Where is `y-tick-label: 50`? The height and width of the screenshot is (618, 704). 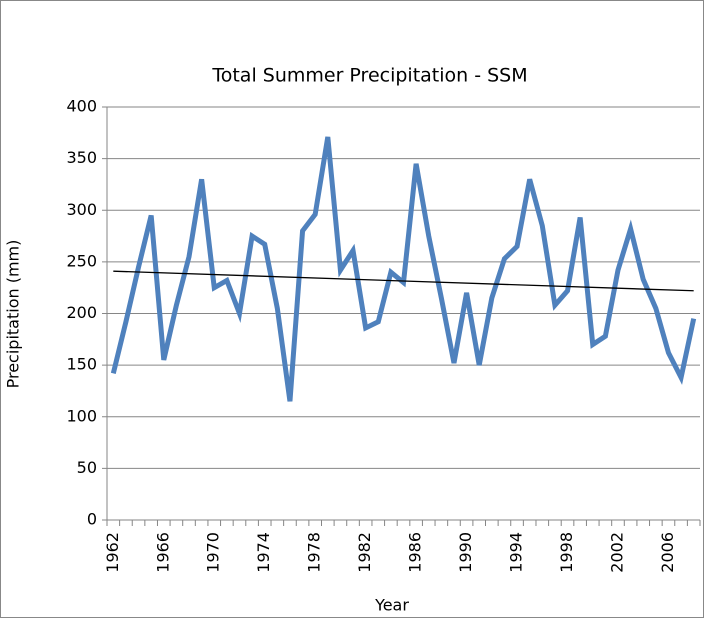
y-tick-label: 50 is located at coordinates (87, 467).